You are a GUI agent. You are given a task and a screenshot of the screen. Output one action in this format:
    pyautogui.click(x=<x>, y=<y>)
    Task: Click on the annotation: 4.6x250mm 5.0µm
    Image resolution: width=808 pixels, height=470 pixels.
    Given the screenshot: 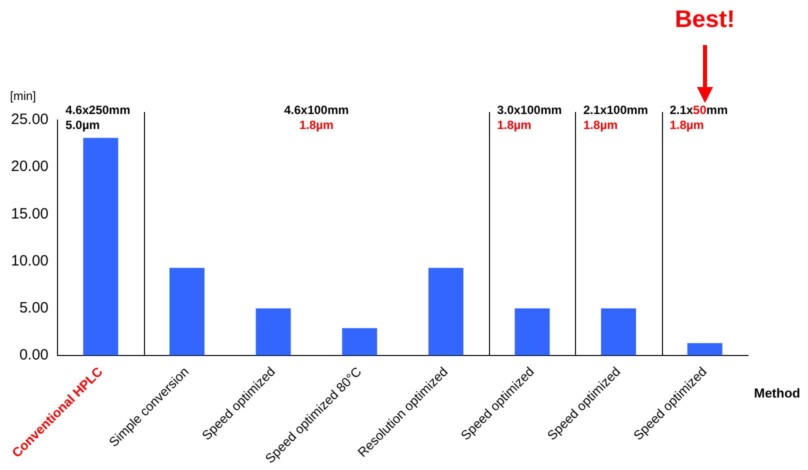 What is the action you would take?
    pyautogui.click(x=98, y=117)
    